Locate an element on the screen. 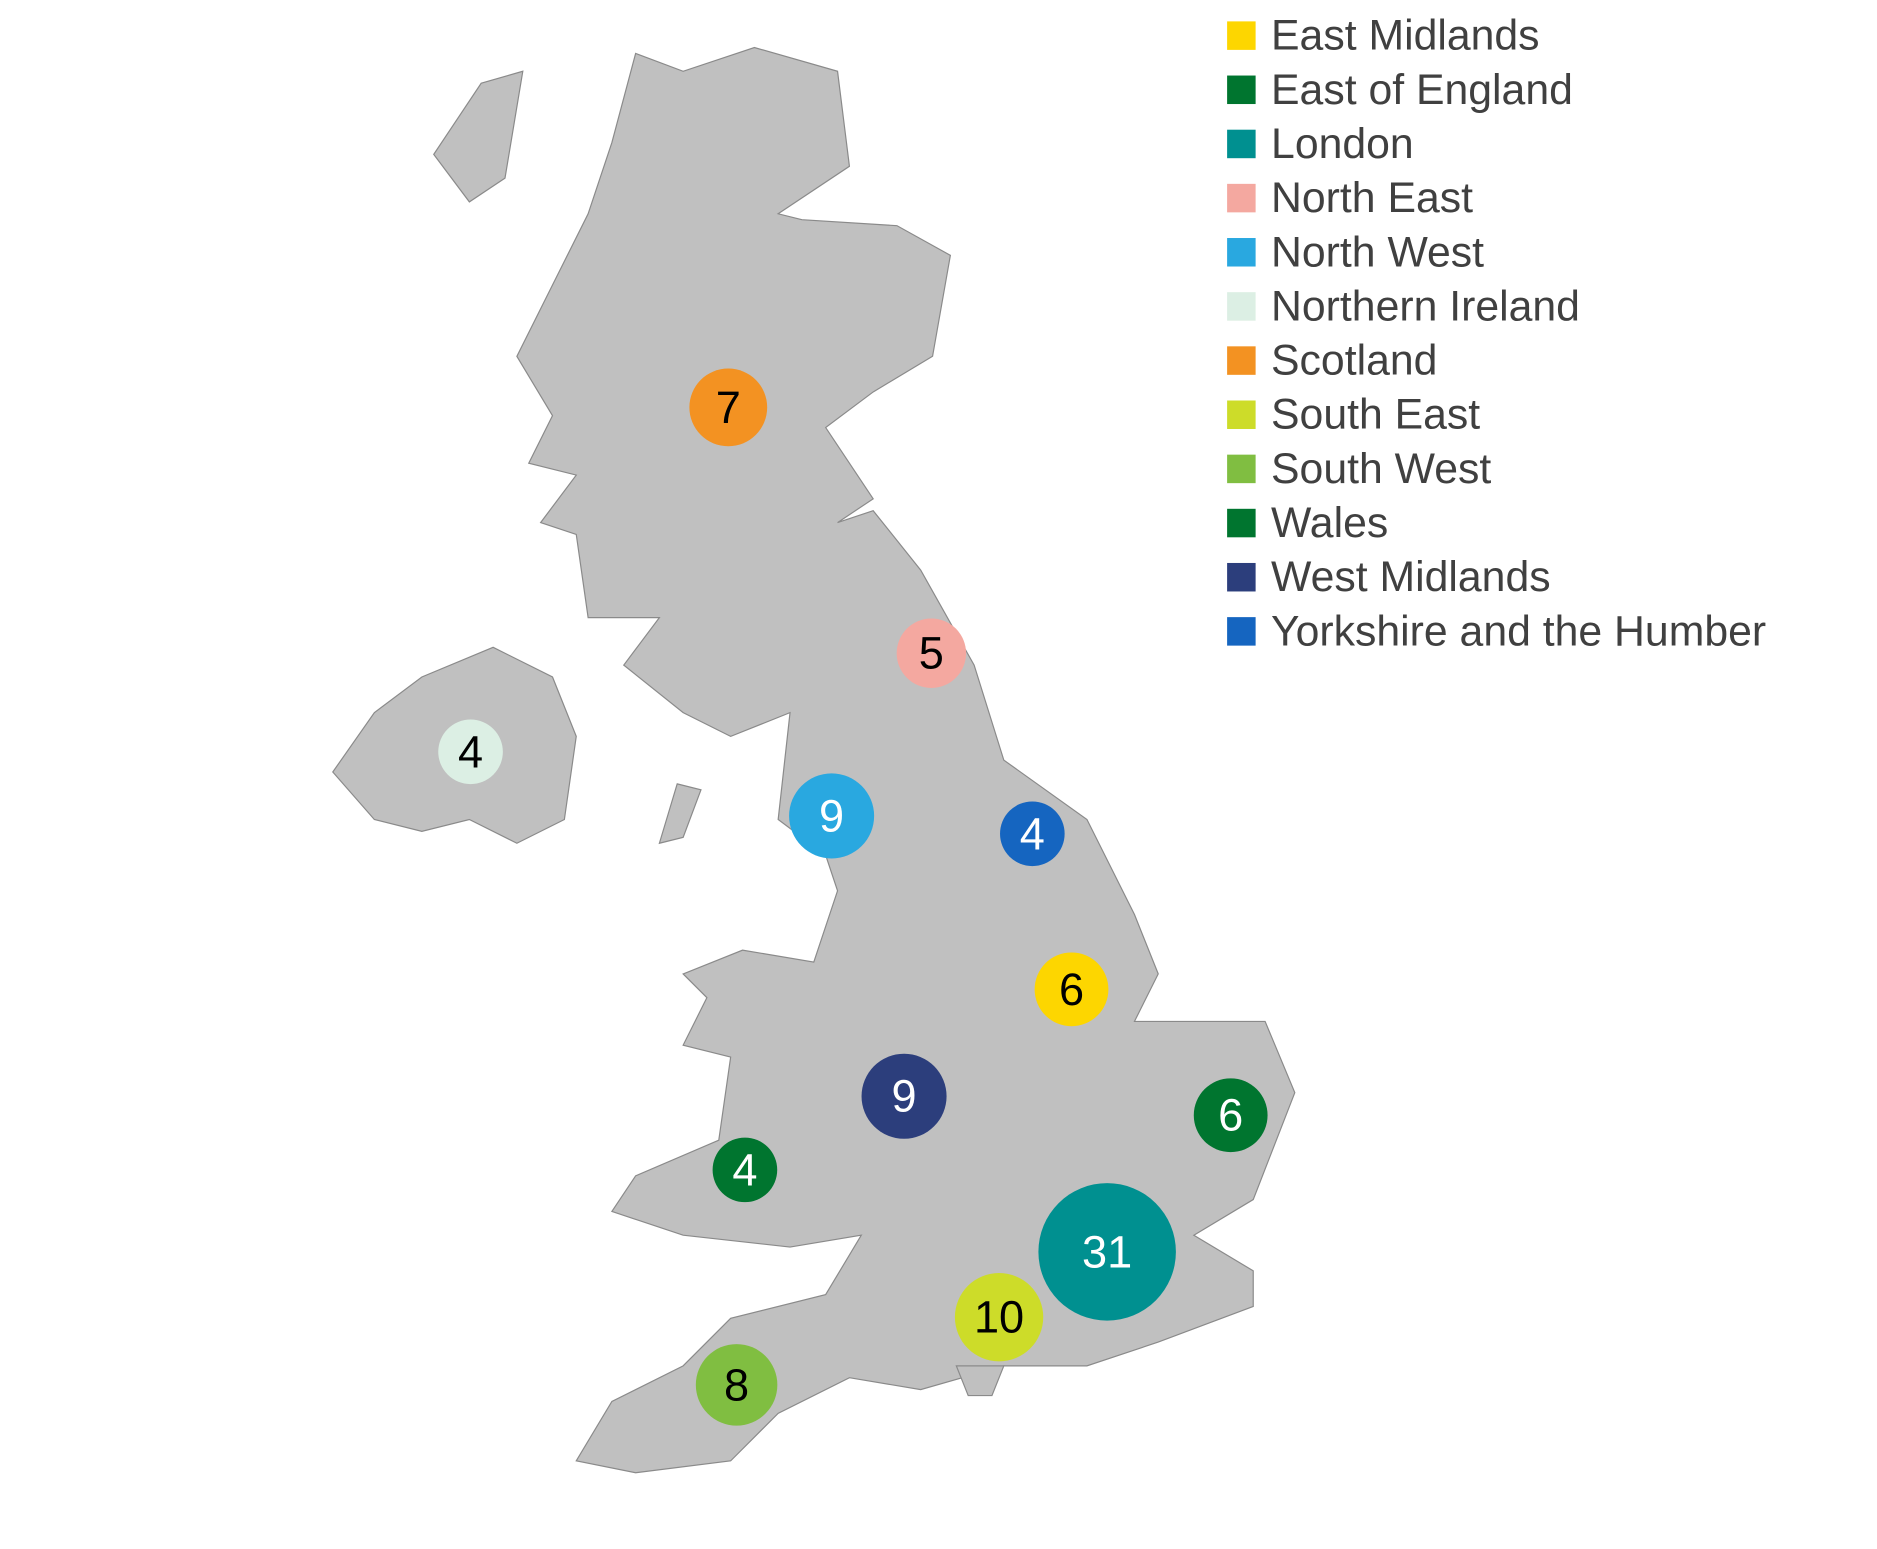  bubble-label: 8 is located at coordinates (736, 1384).